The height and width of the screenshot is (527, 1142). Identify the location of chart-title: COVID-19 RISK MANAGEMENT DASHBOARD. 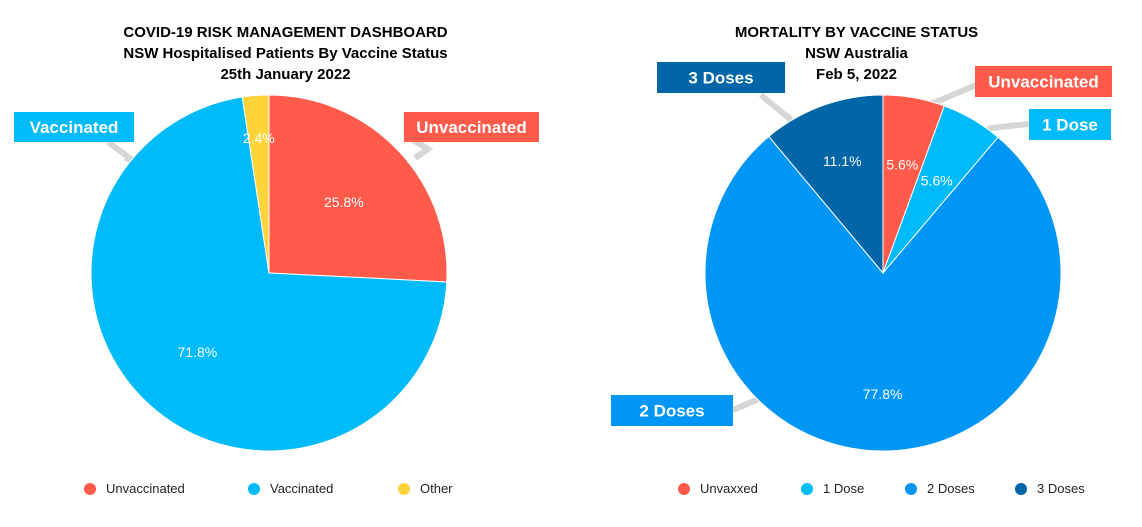
(285, 32).